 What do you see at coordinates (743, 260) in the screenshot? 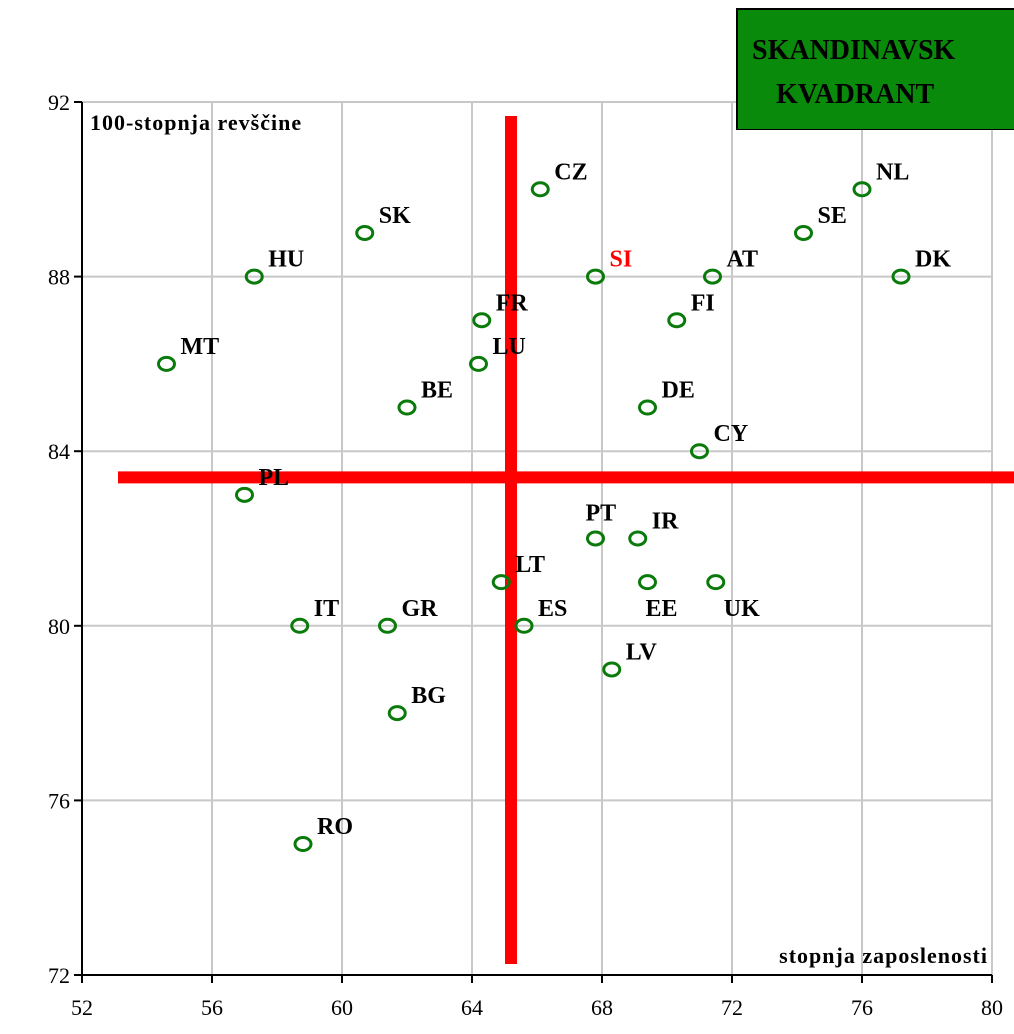
I see `label-at: AT` at bounding box center [743, 260].